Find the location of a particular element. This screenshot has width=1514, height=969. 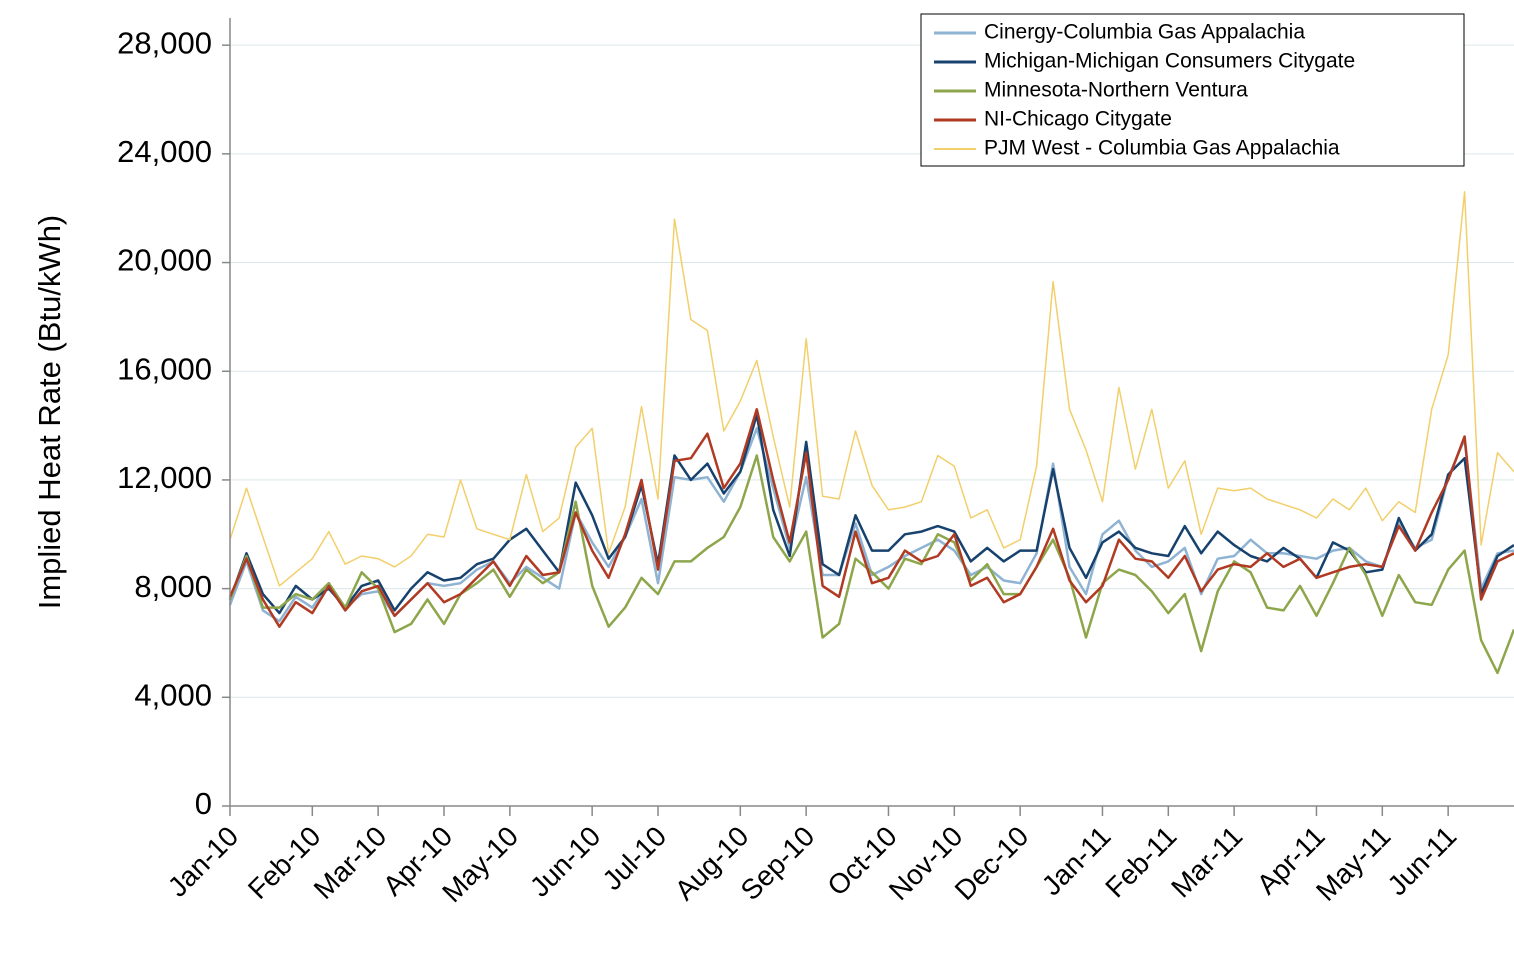

y-axis-label: Implied Heat Rate (Btu/kWh) is located at coordinates (49, 412).